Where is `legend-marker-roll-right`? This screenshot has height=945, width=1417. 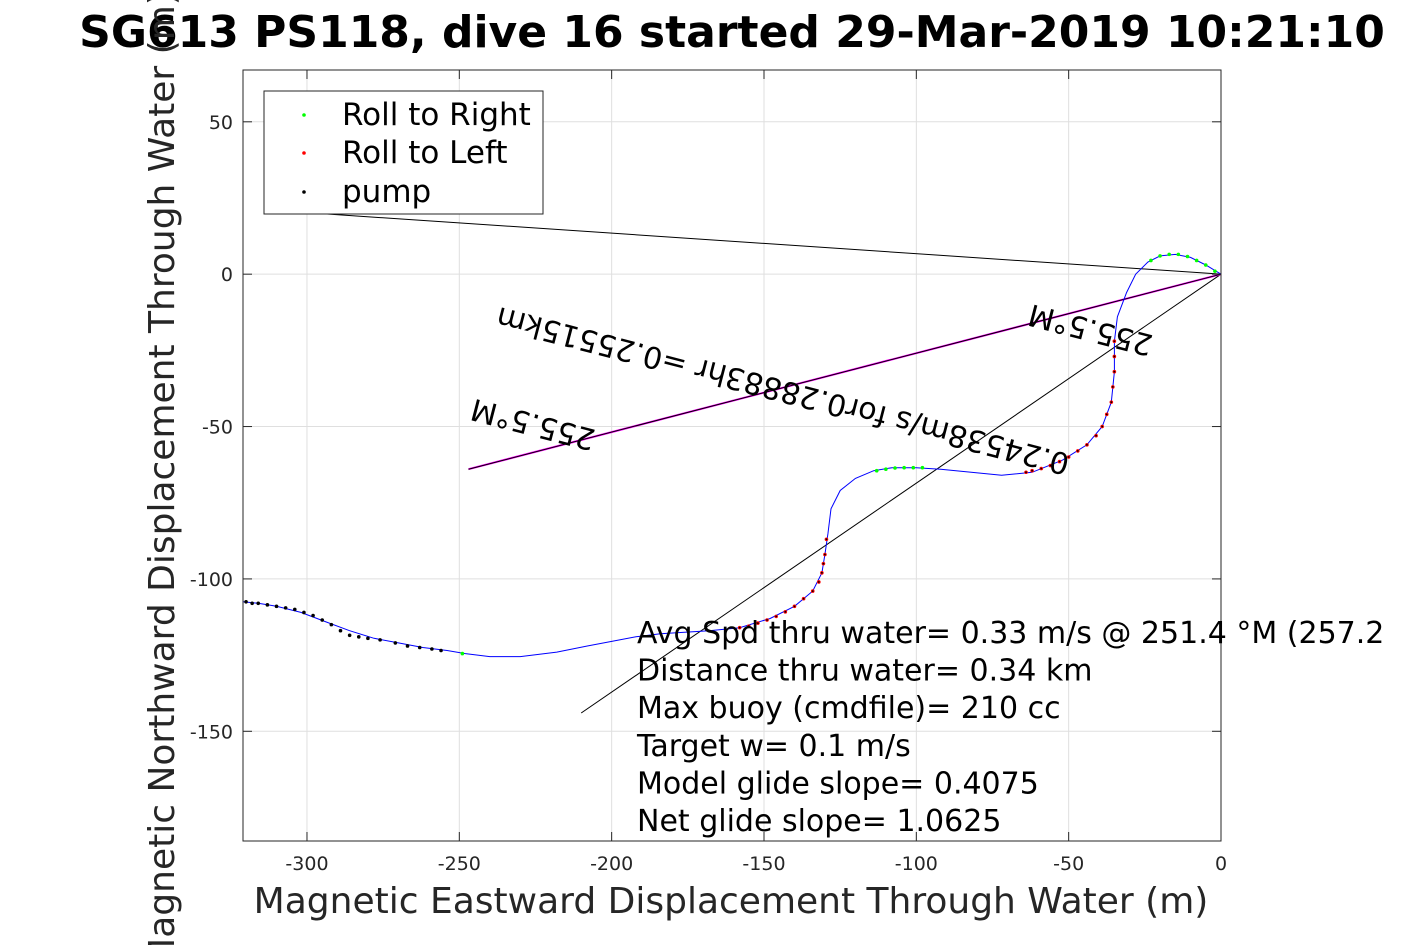 legend-marker-roll-right is located at coordinates (304, 115).